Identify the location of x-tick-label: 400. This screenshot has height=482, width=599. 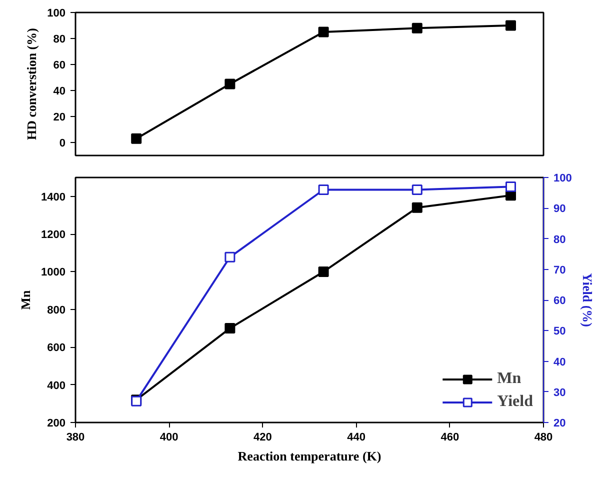
(169, 438).